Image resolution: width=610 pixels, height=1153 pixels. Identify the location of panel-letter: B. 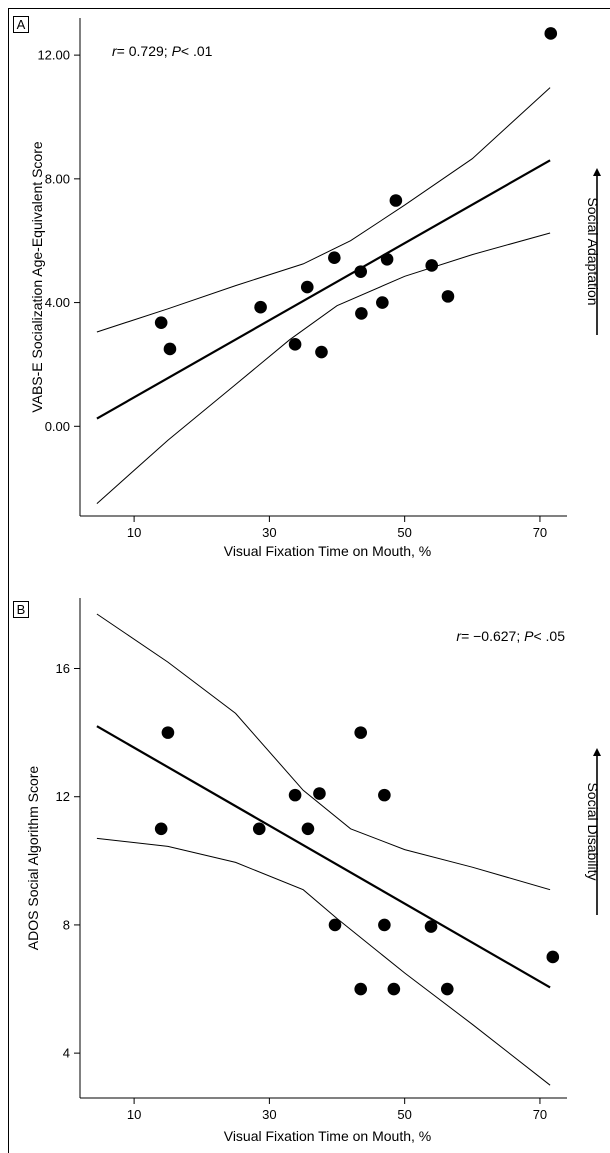
(21, 609).